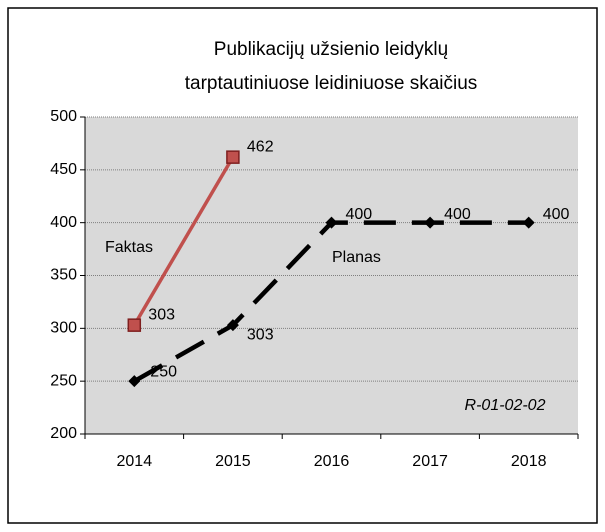  What do you see at coordinates (505, 405) in the screenshot?
I see `annotation: R-01-02-02` at bounding box center [505, 405].